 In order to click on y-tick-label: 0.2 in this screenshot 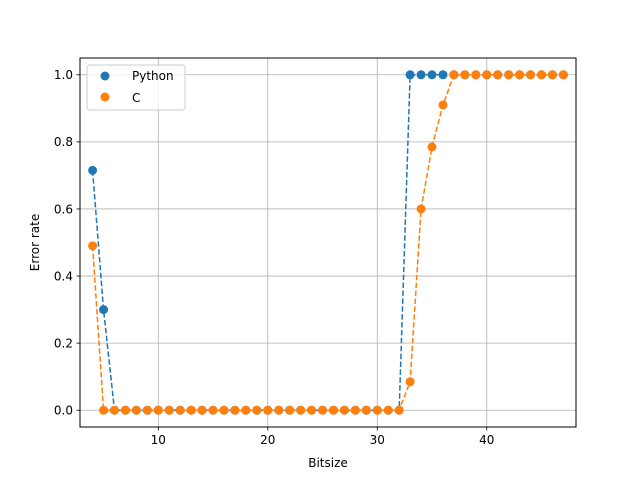, I will do `click(63, 343)`.